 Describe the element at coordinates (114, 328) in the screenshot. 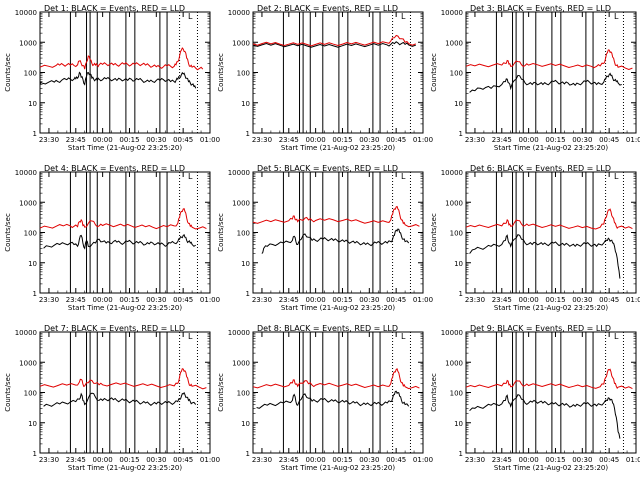

I see `panel-title: Det 7: BLACK = Events, RED = LLD` at that location.